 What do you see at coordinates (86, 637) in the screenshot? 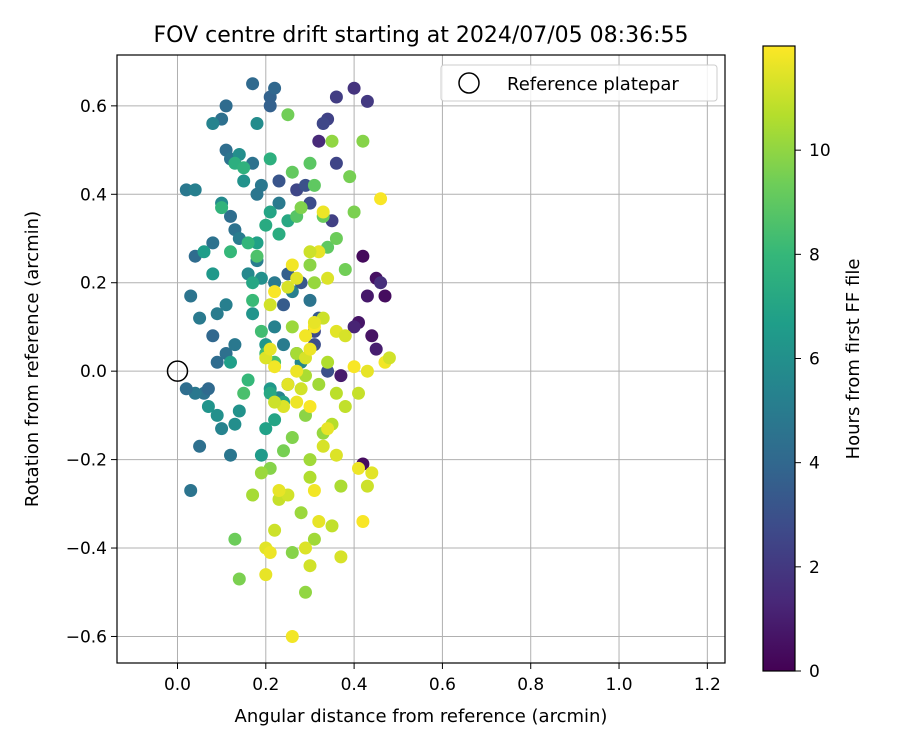
I see `y-tick-label: −0.6` at bounding box center [86, 637].